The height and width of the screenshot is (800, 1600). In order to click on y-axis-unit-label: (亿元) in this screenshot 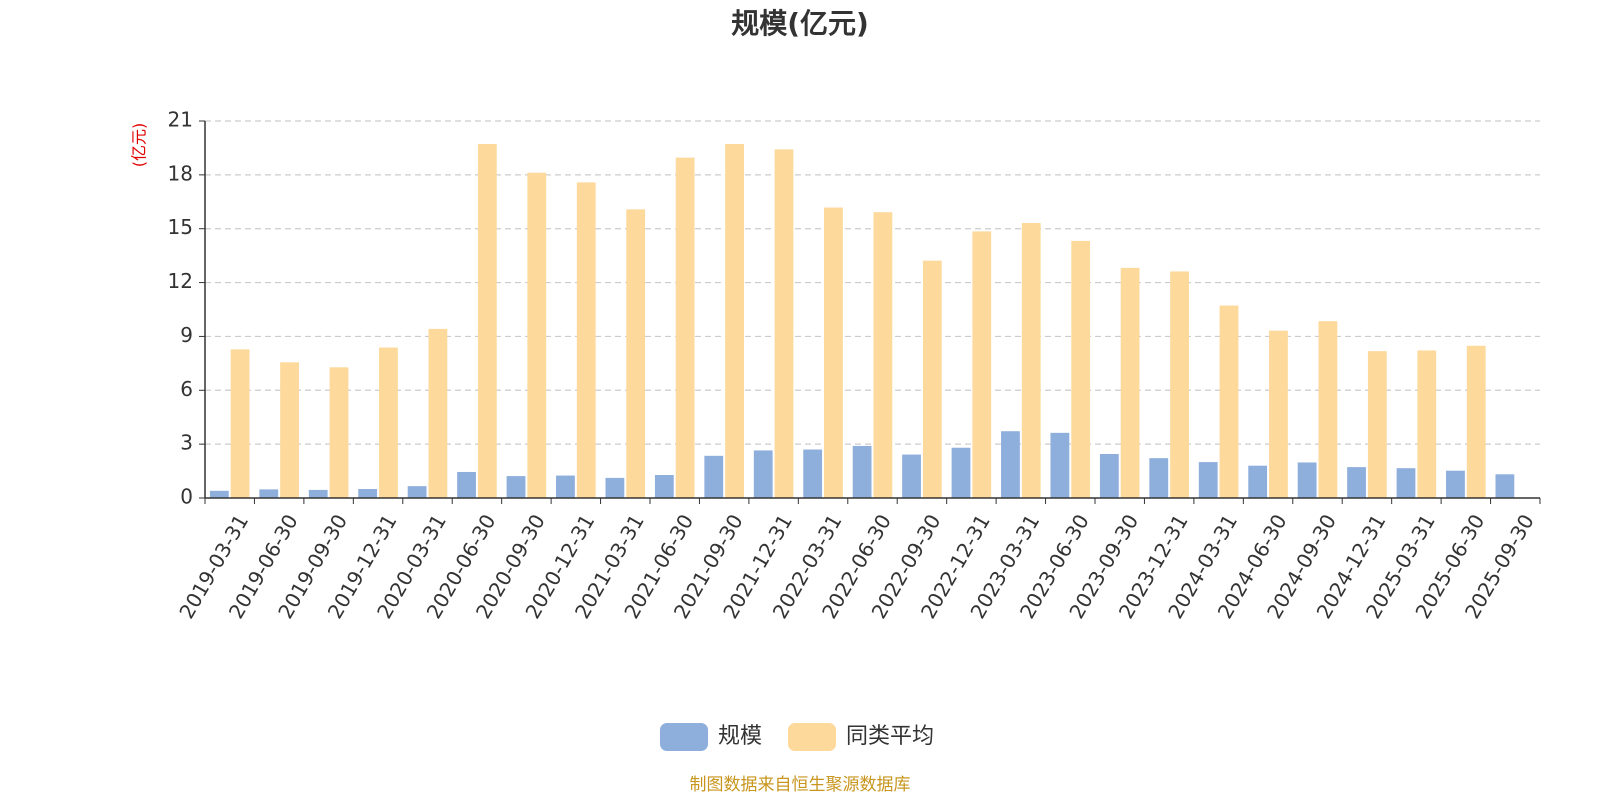, I will do `click(139, 145)`.